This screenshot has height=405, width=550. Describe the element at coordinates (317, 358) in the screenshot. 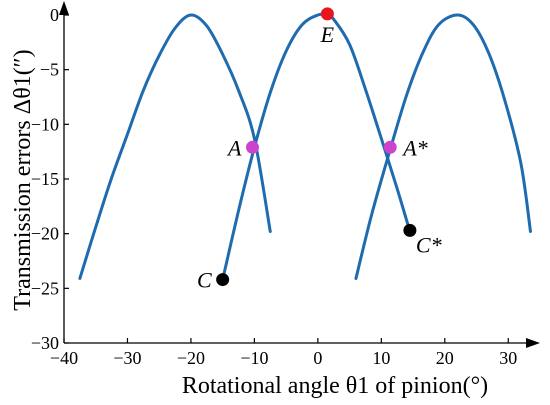

I see `x-tick-label: 0` at that location.